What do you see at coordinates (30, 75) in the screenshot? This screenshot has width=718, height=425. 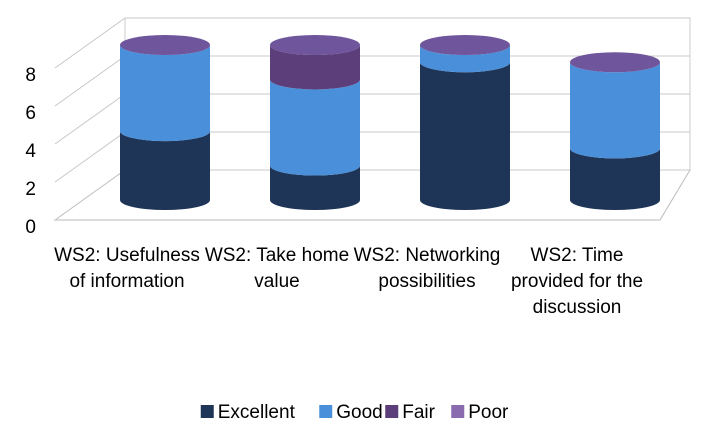 I see `y-tick-label: 8` at bounding box center [30, 75].